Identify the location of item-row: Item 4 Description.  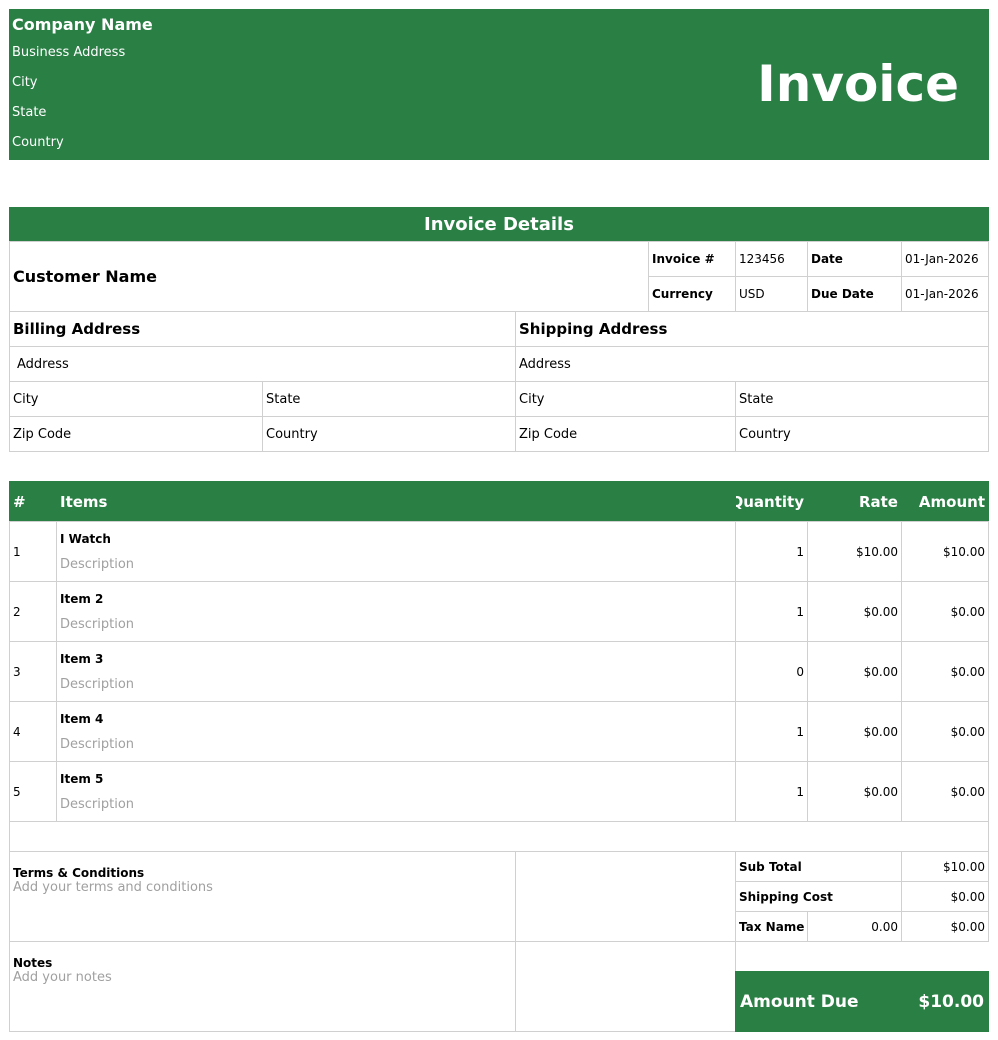
(396, 731).